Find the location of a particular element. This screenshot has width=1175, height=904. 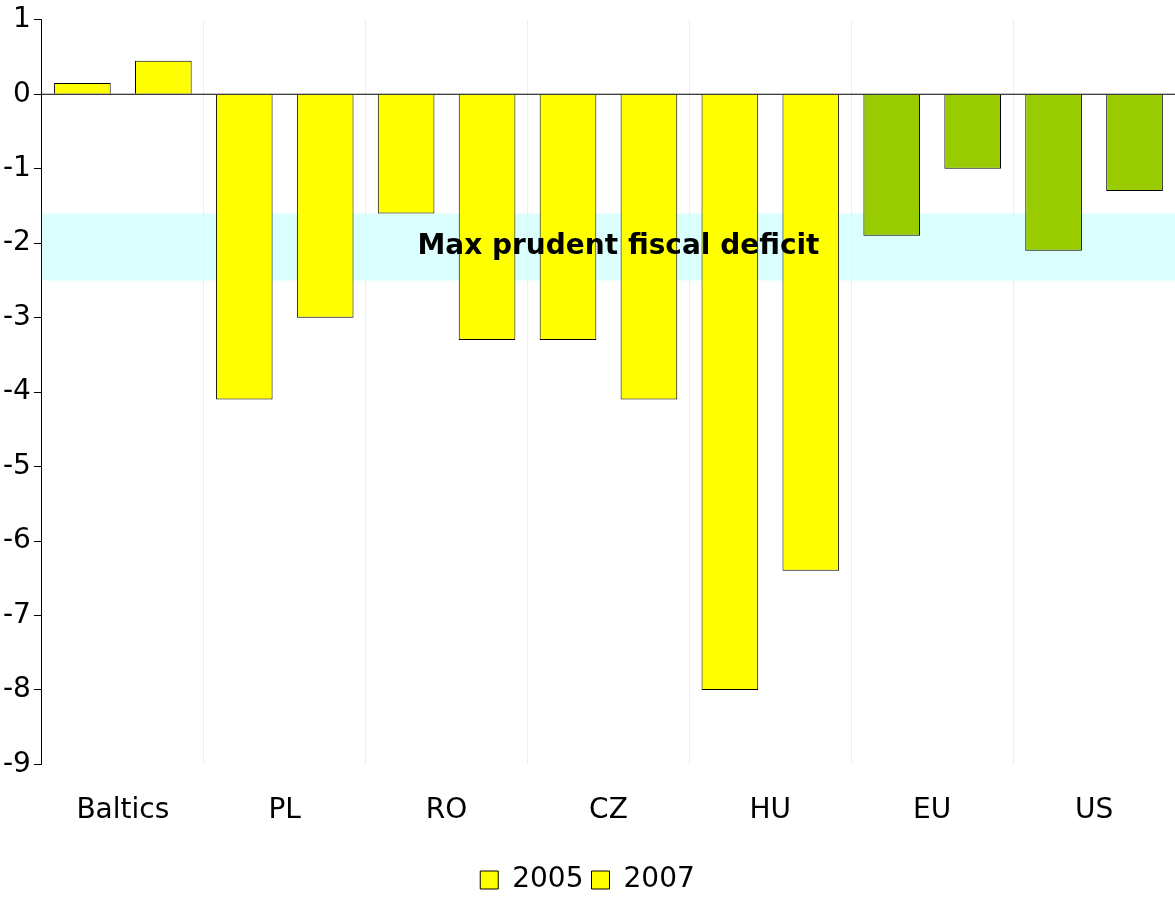

y-tick-label: 1 is located at coordinates (22, 18).